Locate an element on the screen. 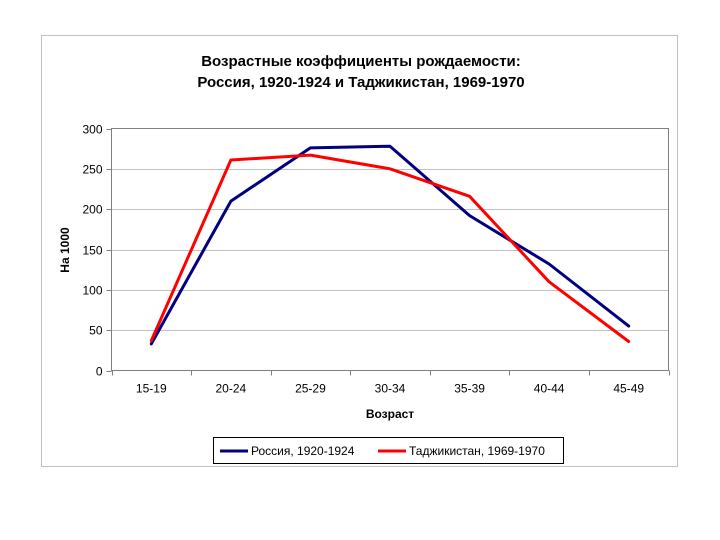 The height and width of the screenshot is (540, 720). chart-title-line-1: Возрастные коэффициенты рождаемости: is located at coordinates (361, 61).